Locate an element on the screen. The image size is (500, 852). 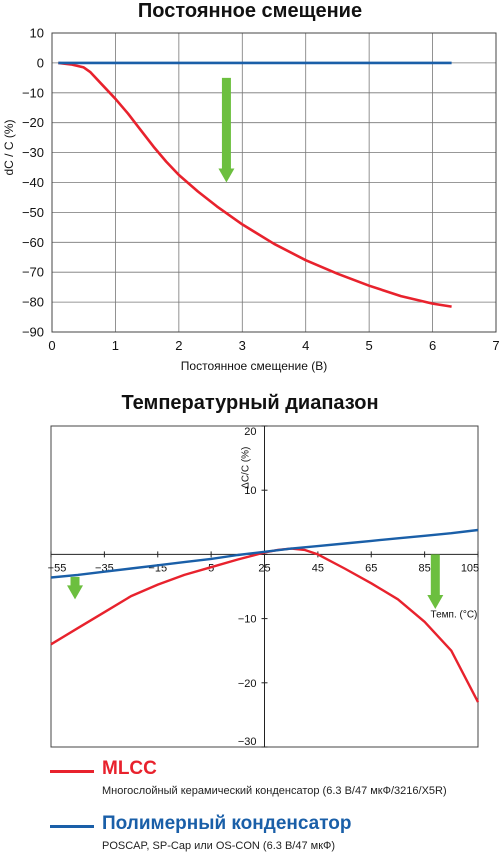
x-tick-label: 85 is located at coordinates (425, 568).